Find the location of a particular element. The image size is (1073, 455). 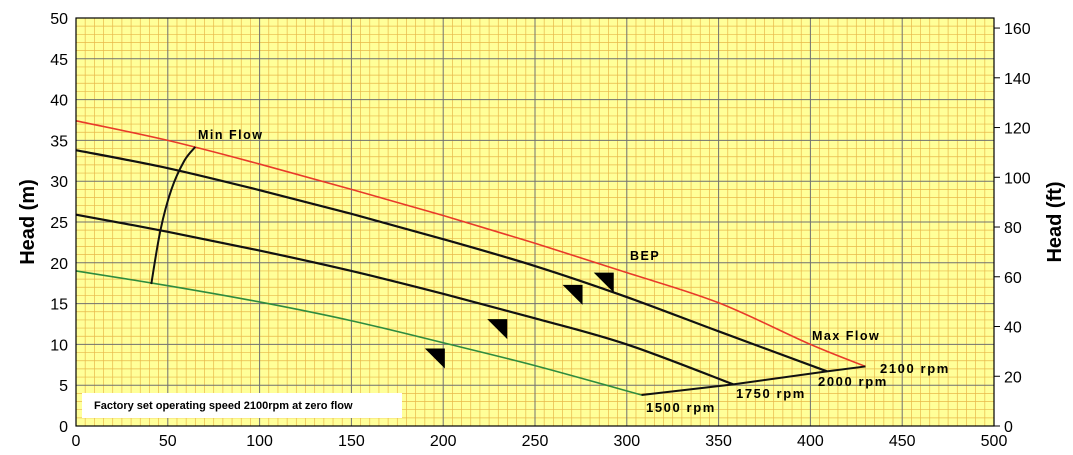

x-tick-label: 350 is located at coordinates (718, 441).